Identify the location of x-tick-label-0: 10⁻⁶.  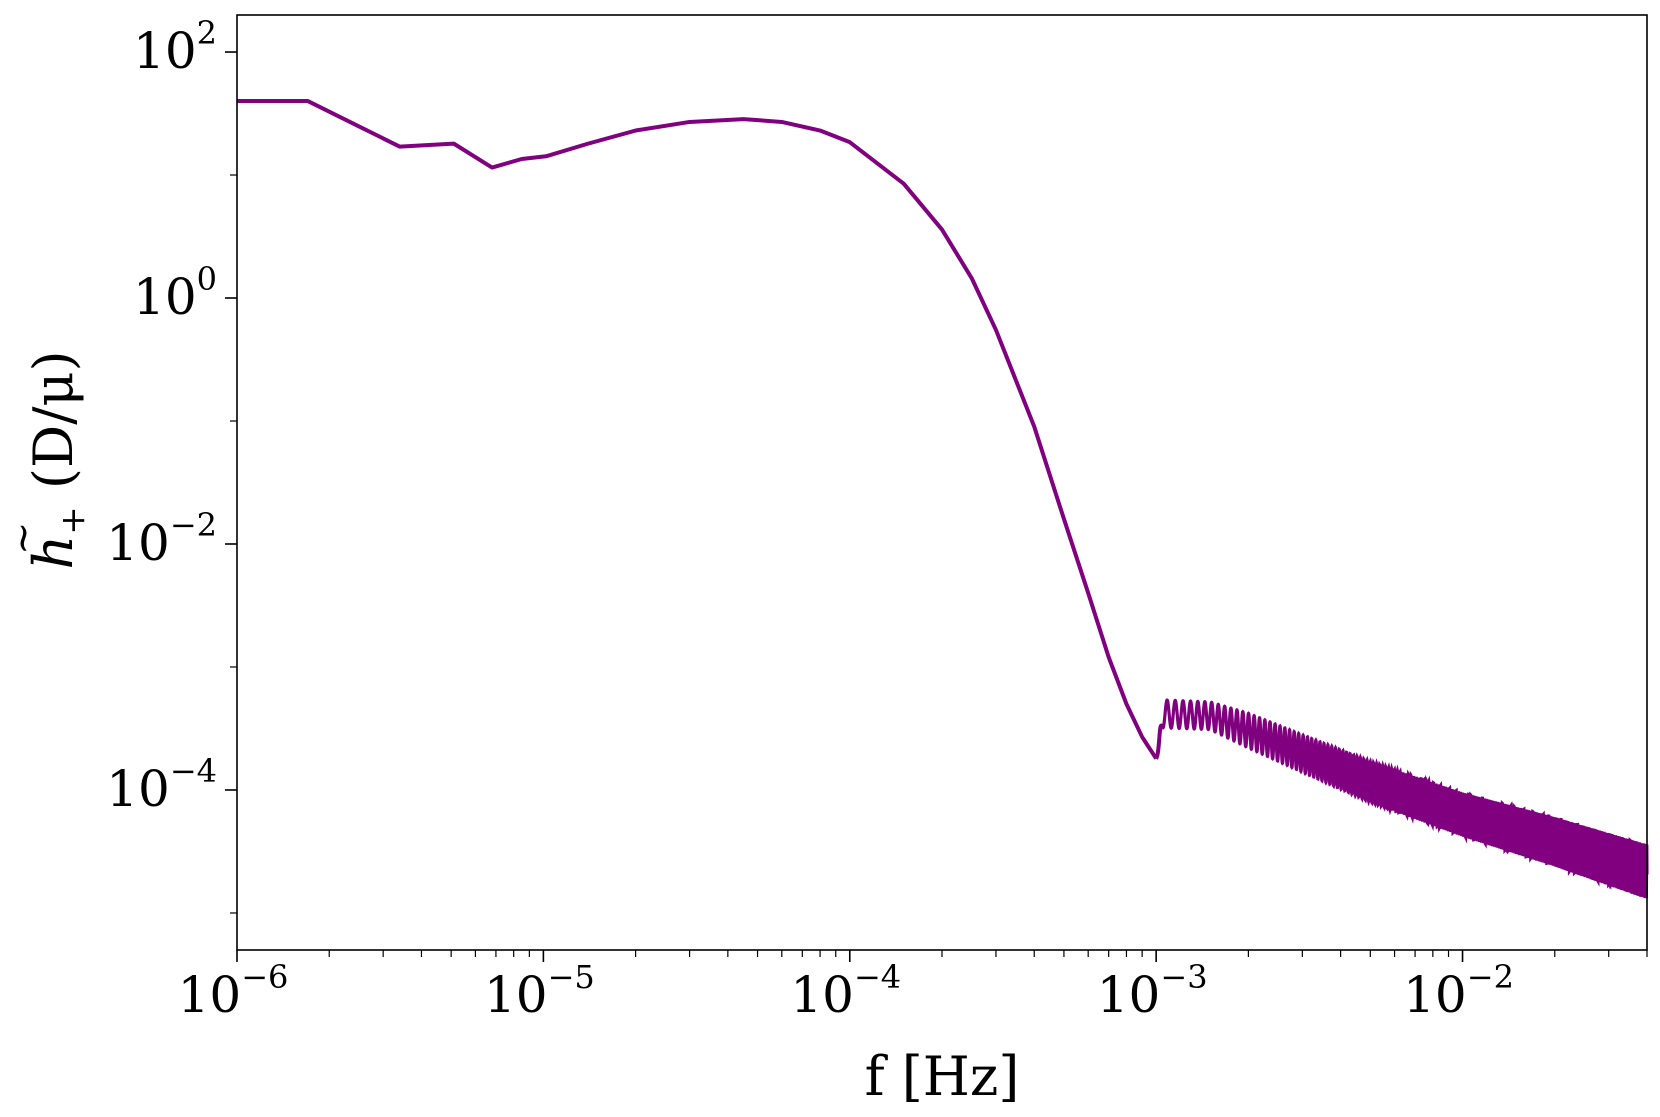
(233, 991).